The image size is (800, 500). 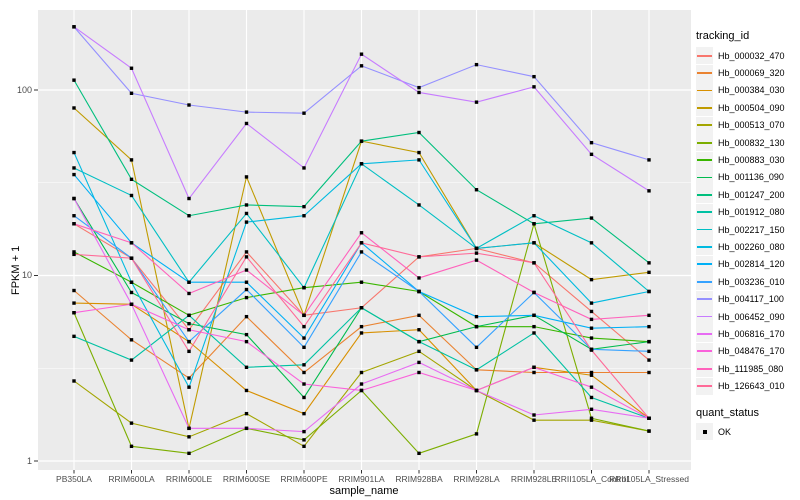 What do you see at coordinates (751, 212) in the screenshot?
I see `legend-item-label: Hb_001912_080` at bounding box center [751, 212].